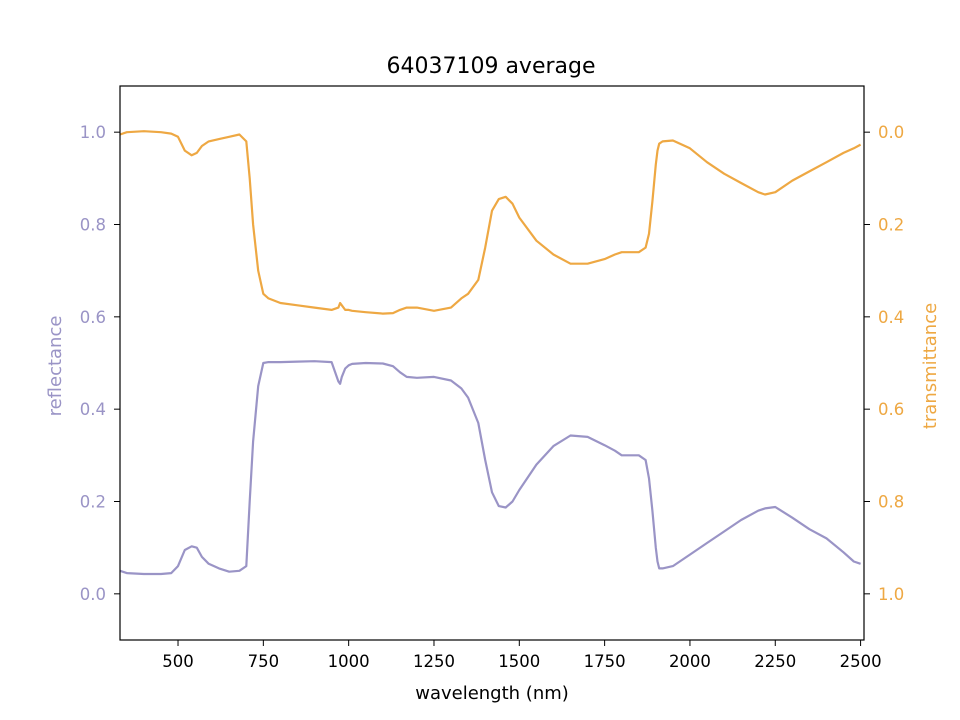  I want to click on x-tick-label: 1250, so click(434, 661).